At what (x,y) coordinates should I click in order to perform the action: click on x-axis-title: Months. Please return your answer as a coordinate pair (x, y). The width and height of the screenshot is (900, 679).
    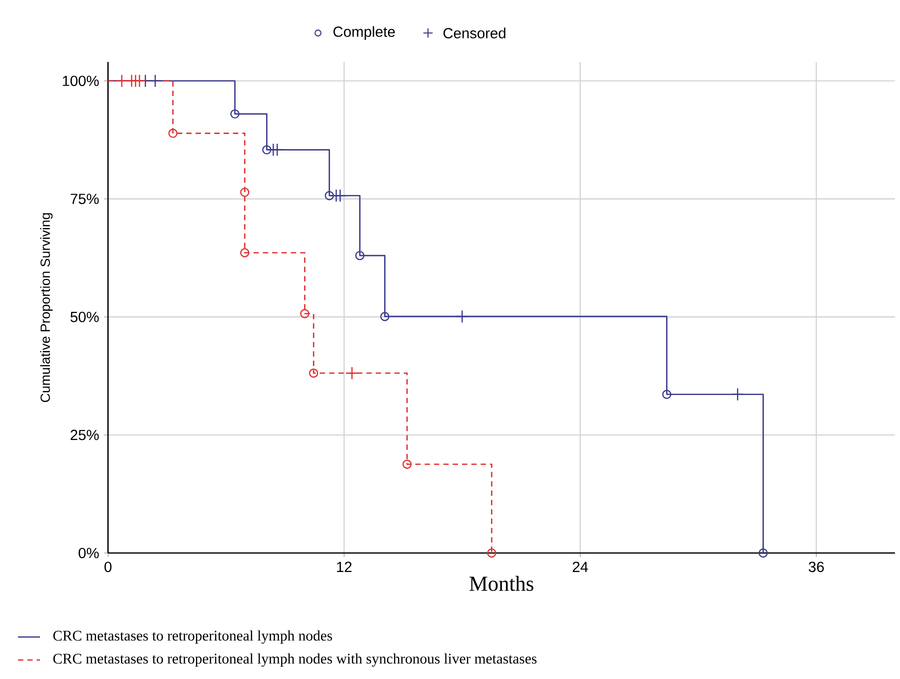
    Looking at the image, I should click on (502, 583).